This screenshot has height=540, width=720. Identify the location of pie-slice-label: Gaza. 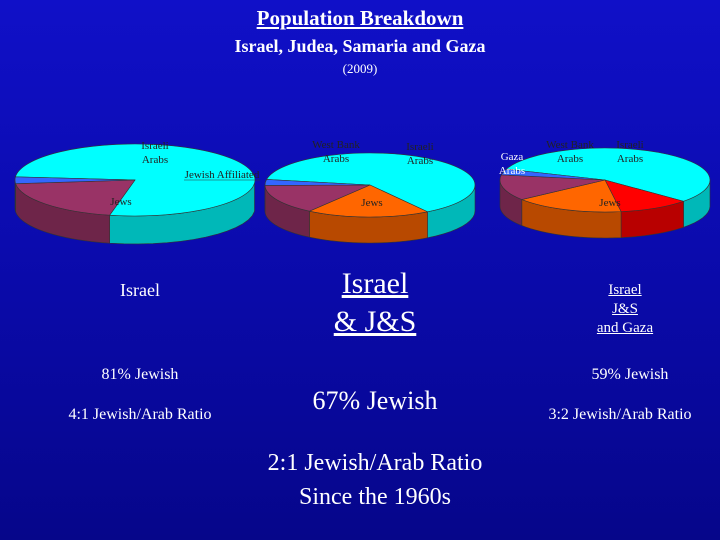
(512, 157).